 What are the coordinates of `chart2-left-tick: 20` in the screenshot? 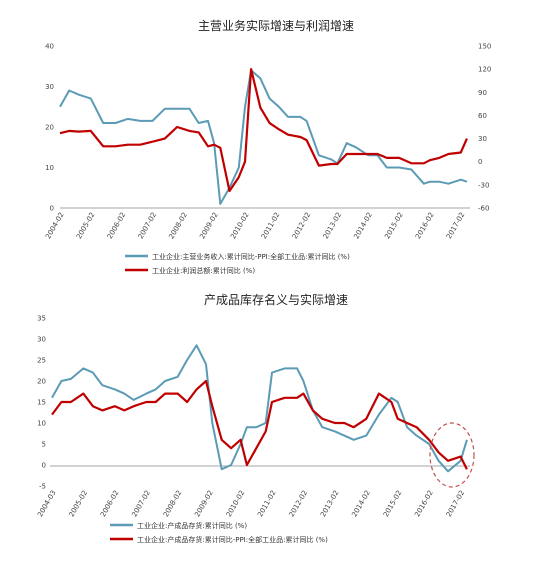 It's located at (41, 382).